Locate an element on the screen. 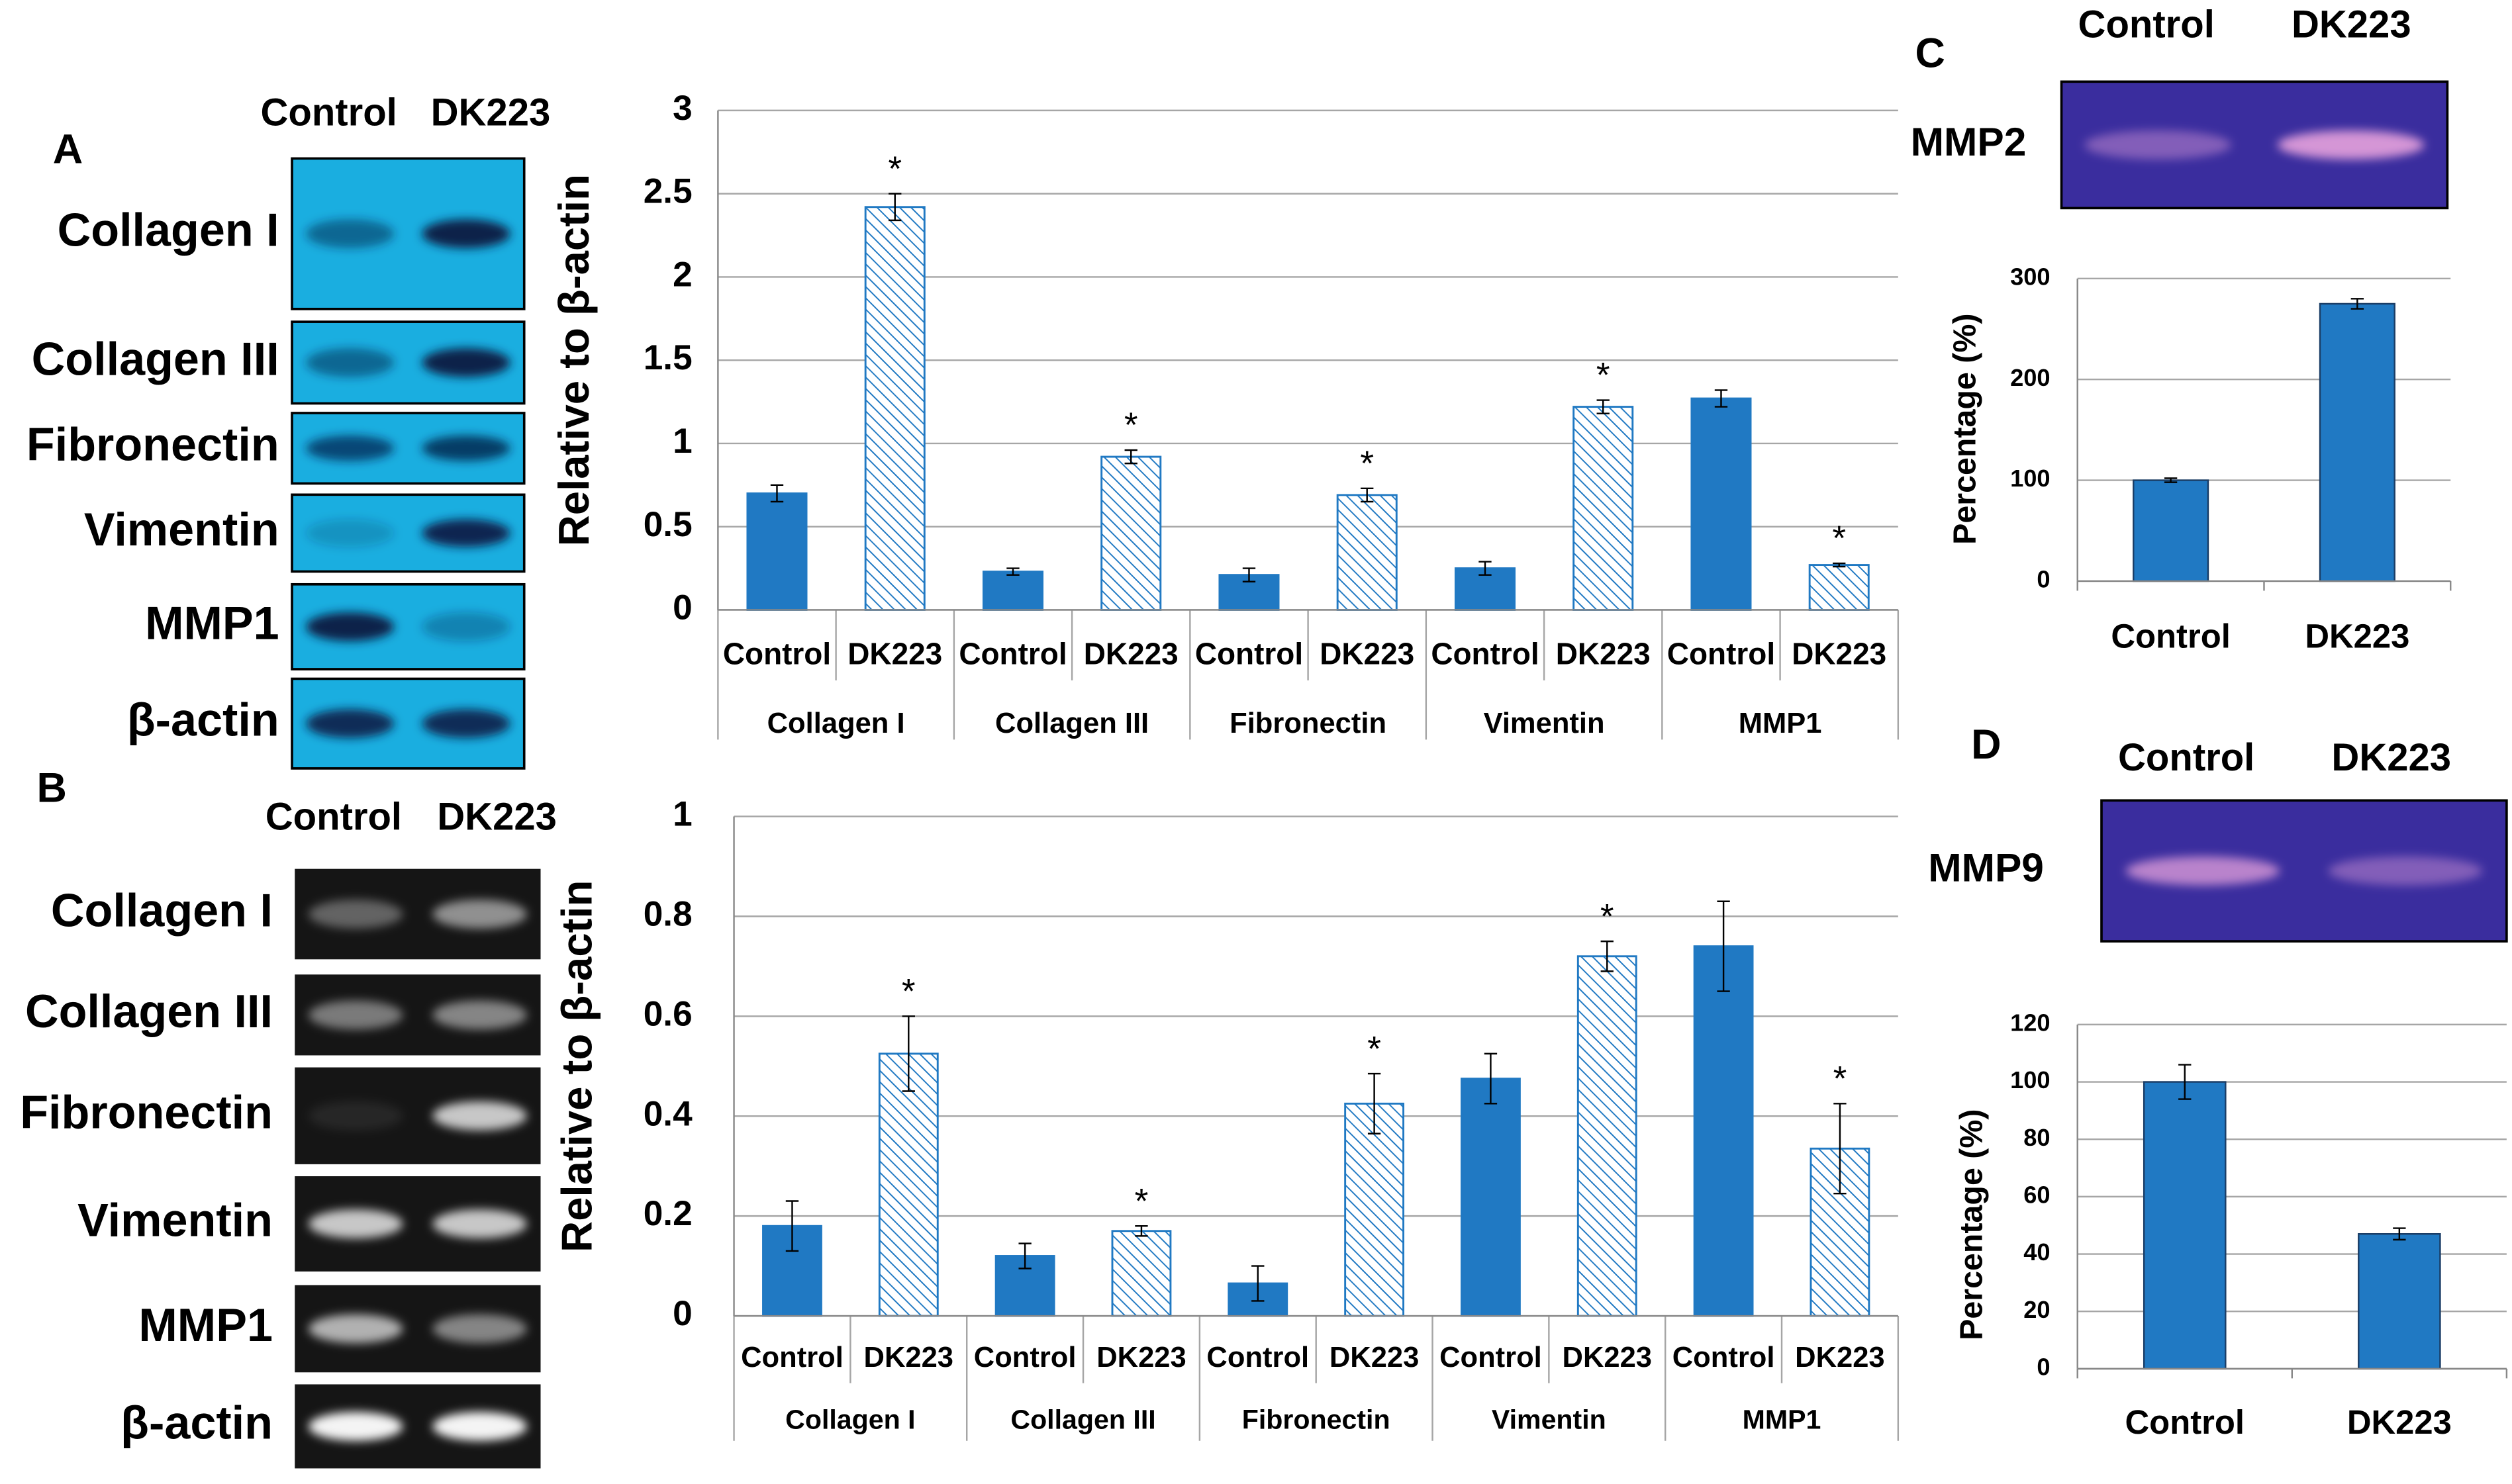 This screenshot has height=1484, width=2512. blot-row-label: MMP2 is located at coordinates (1969, 141).